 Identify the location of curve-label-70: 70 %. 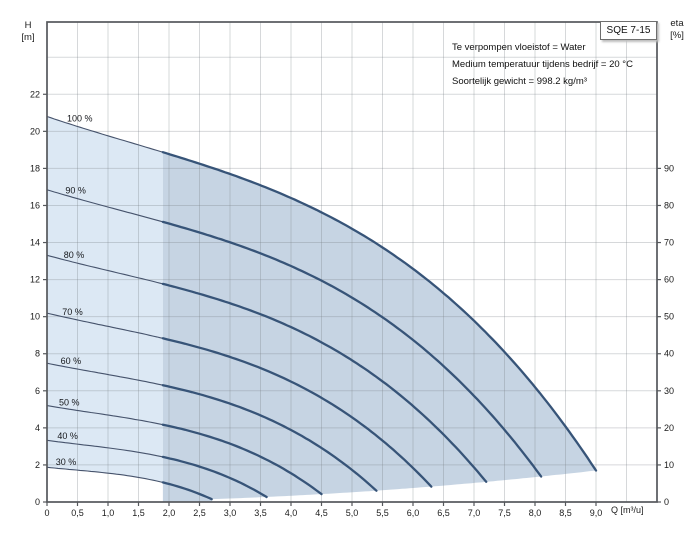
(72, 312).